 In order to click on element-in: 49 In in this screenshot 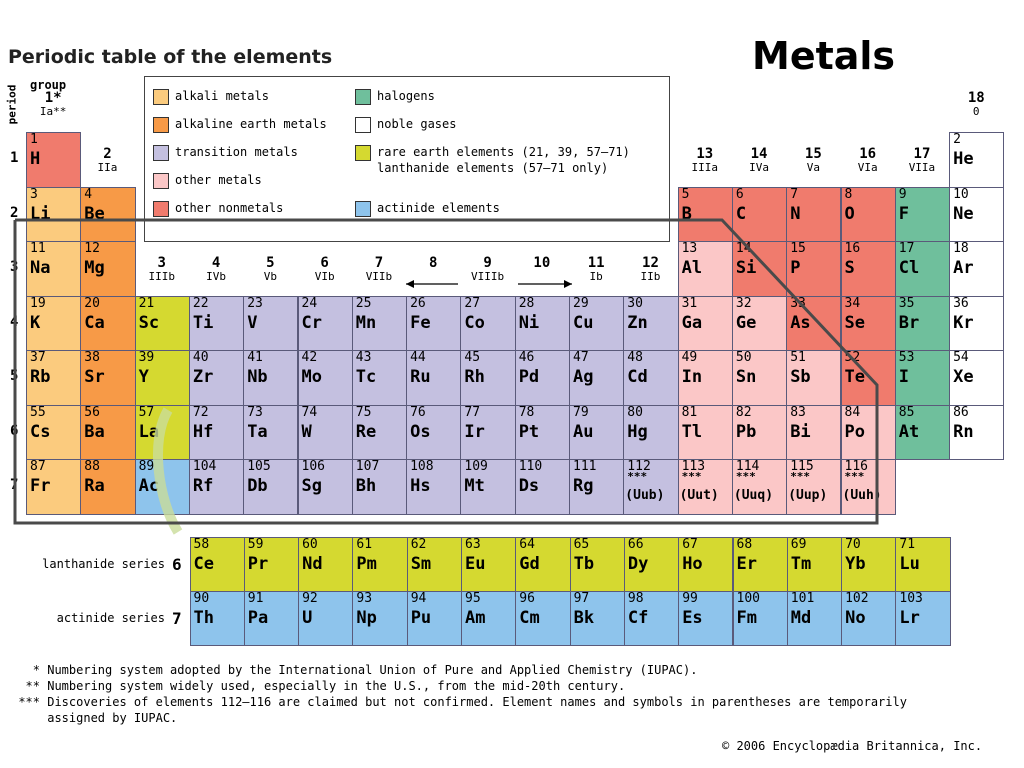, I will do `click(705, 378)`.